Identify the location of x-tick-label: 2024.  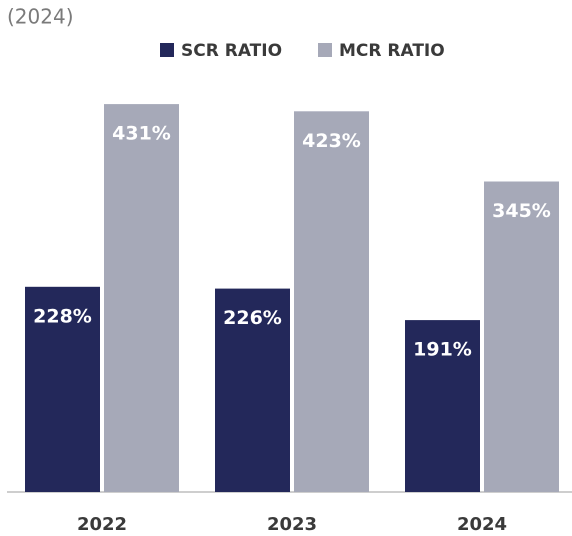
(482, 524).